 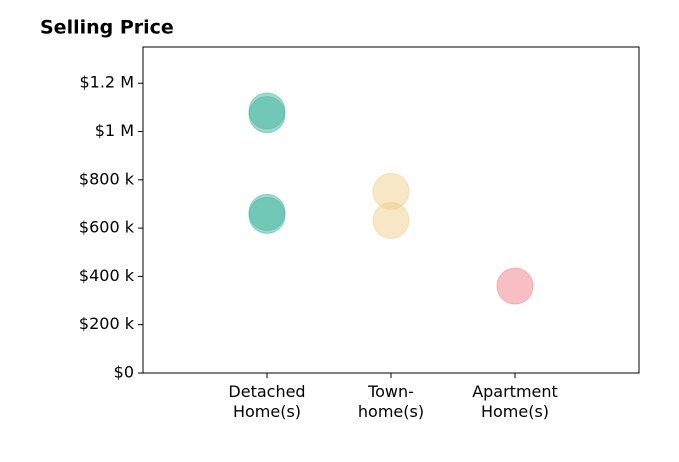 I want to click on x-tick-label: Detached Home(s), so click(x=267, y=401).